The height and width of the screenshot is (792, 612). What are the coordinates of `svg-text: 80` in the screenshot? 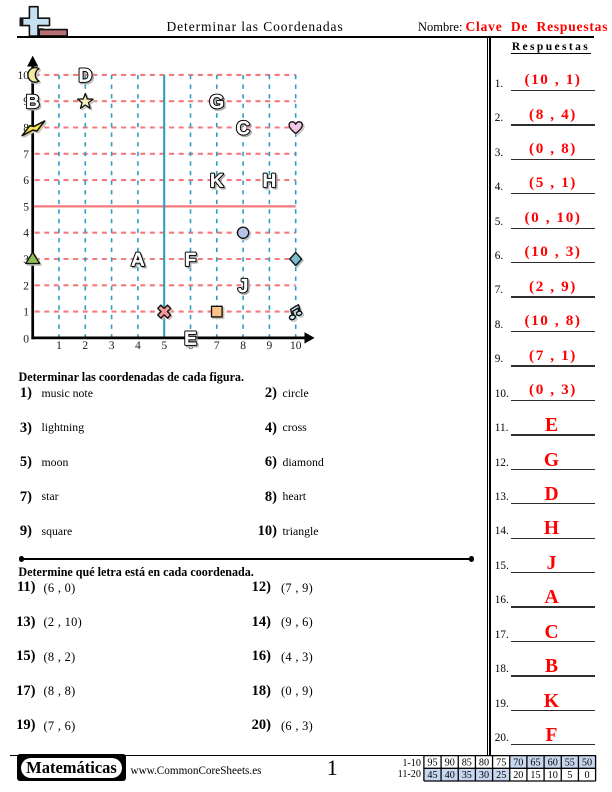 It's located at (484, 762).